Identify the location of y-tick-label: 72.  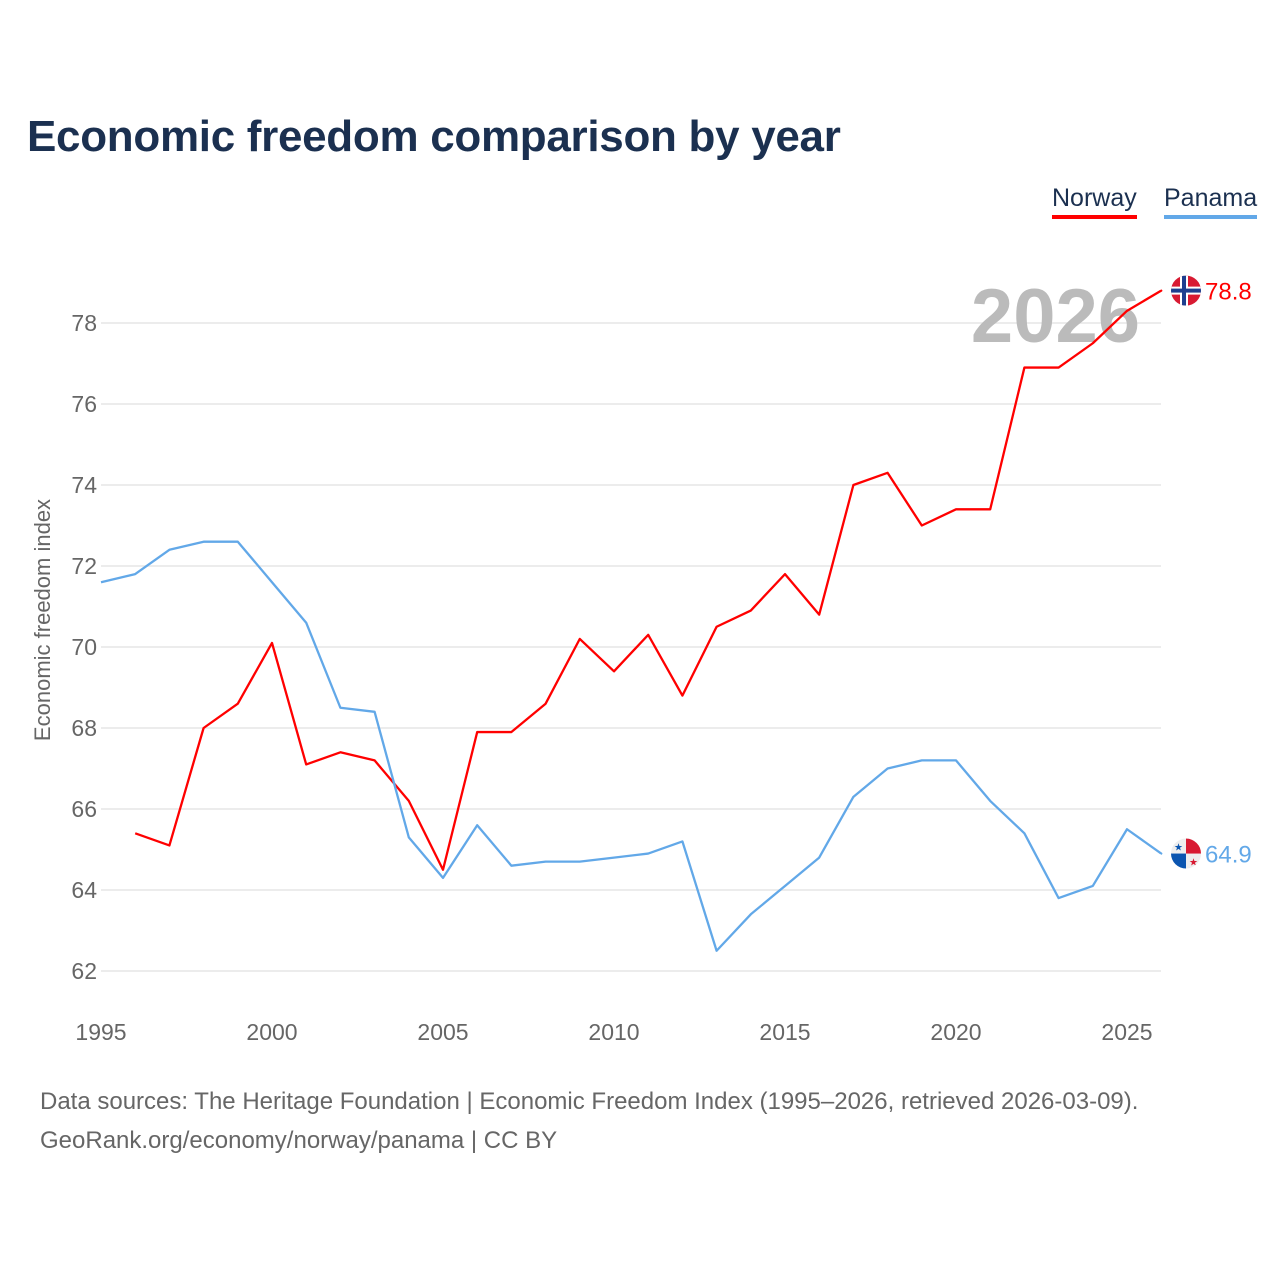
(84, 566).